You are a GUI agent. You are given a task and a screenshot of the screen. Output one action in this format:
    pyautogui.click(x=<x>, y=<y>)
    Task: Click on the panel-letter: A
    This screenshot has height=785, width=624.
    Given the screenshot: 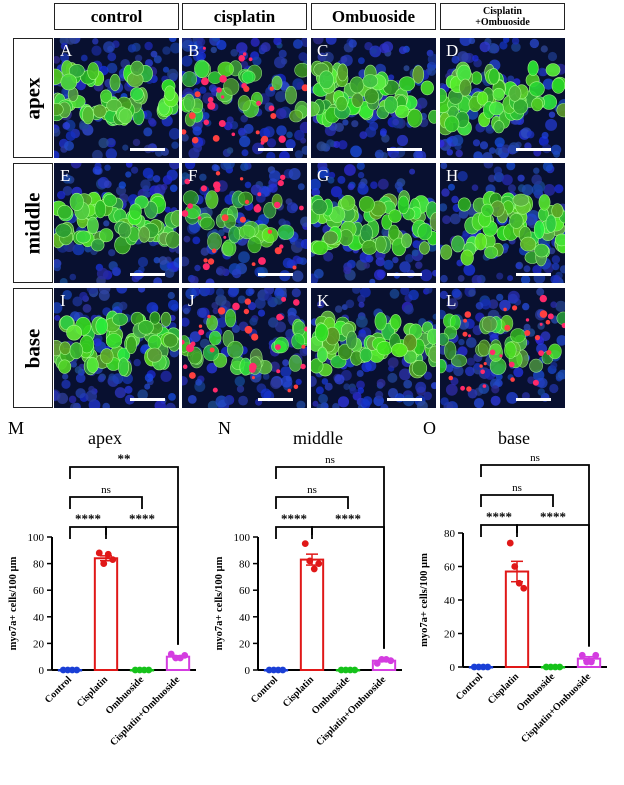 What is the action you would take?
    pyautogui.click(x=66, y=50)
    